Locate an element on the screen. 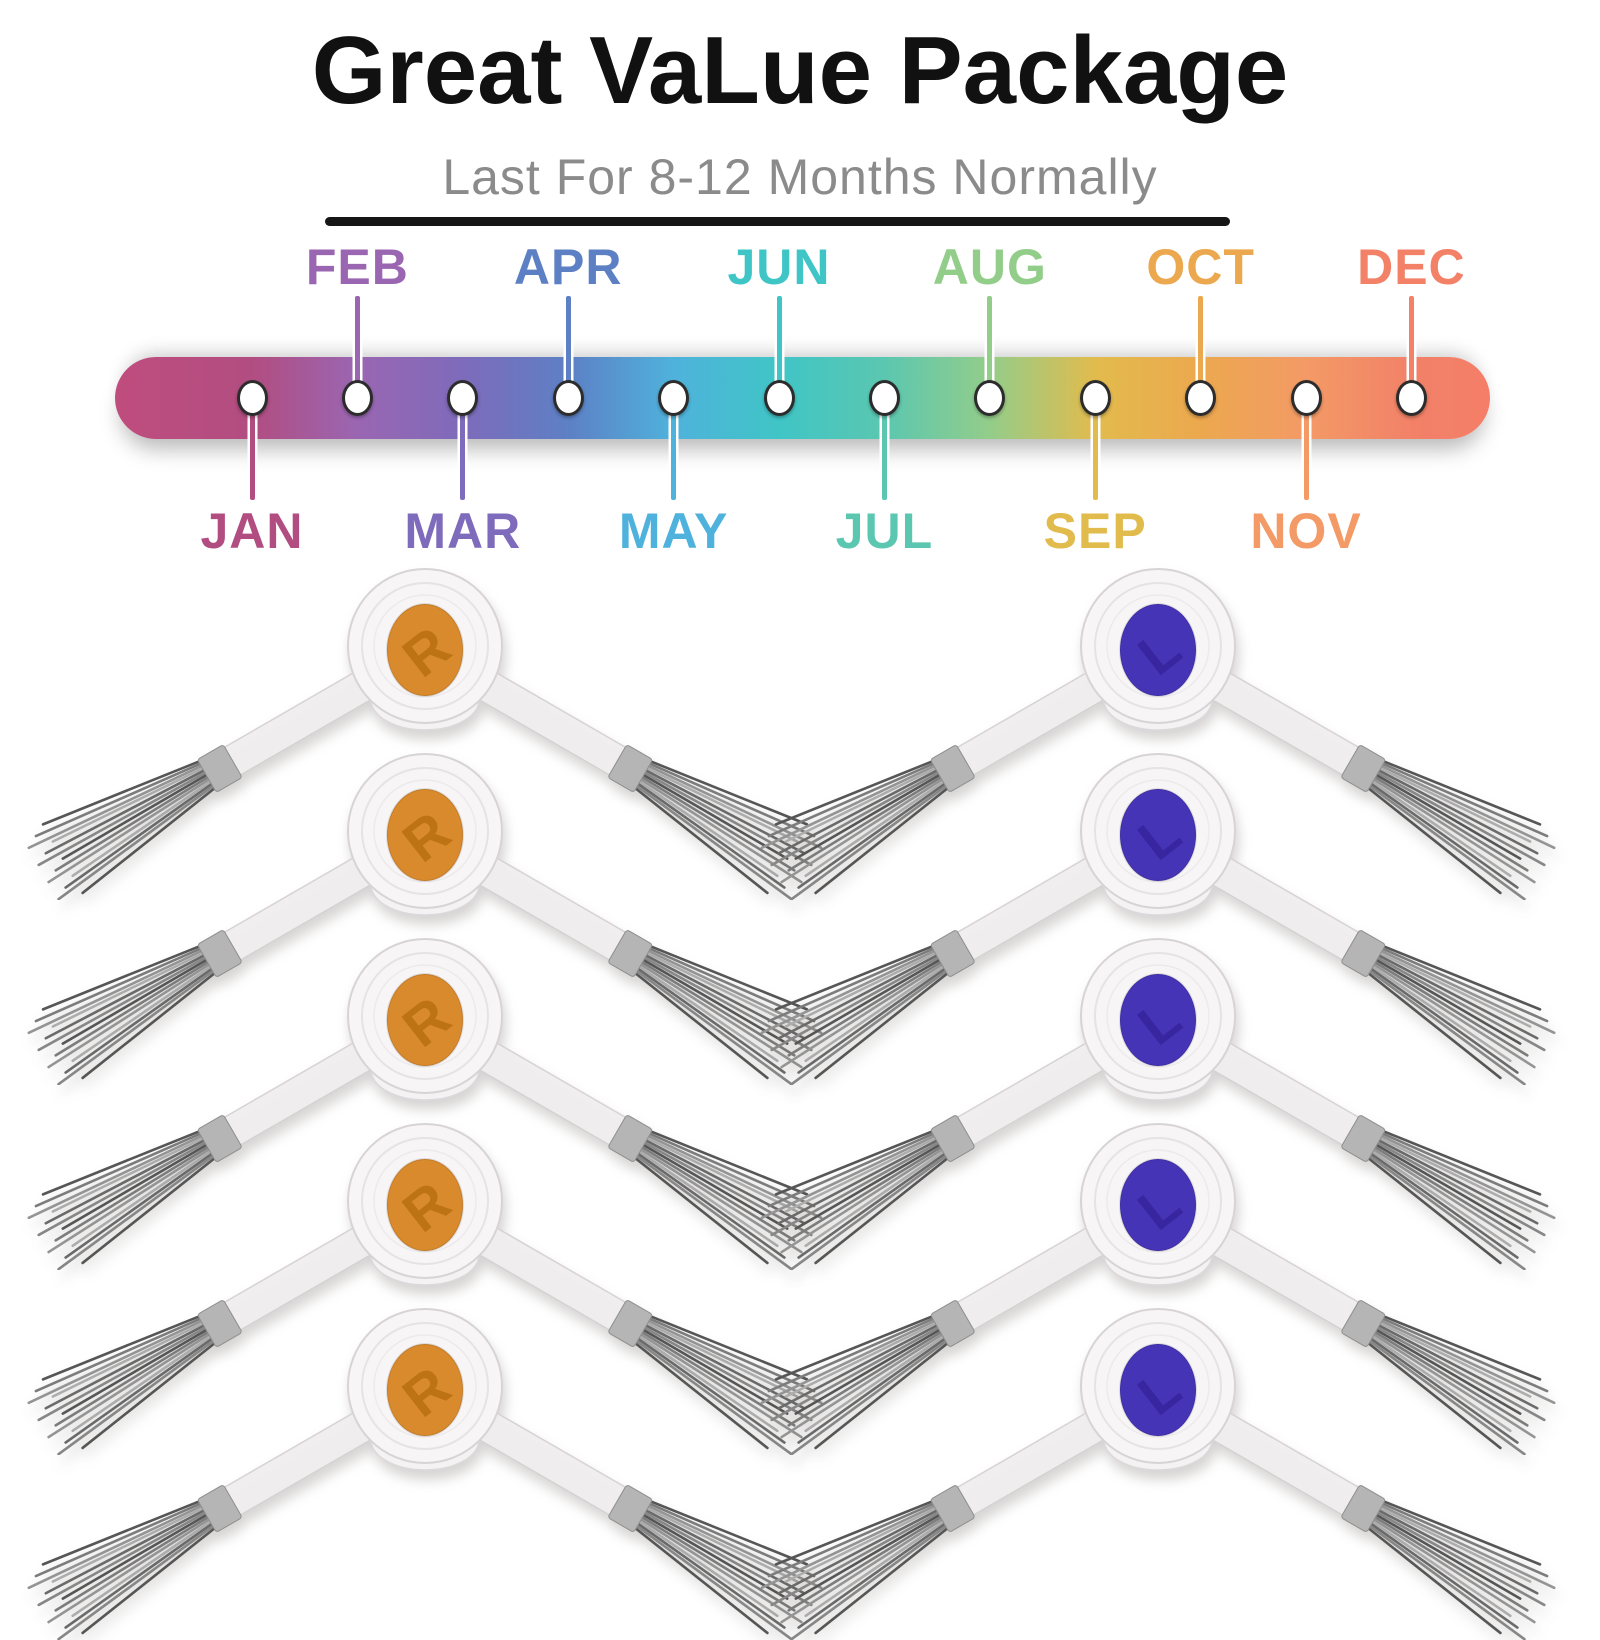 The image size is (1600, 1640). side-brush-left-l-row-3: L is located at coordinates (1129, 1100).